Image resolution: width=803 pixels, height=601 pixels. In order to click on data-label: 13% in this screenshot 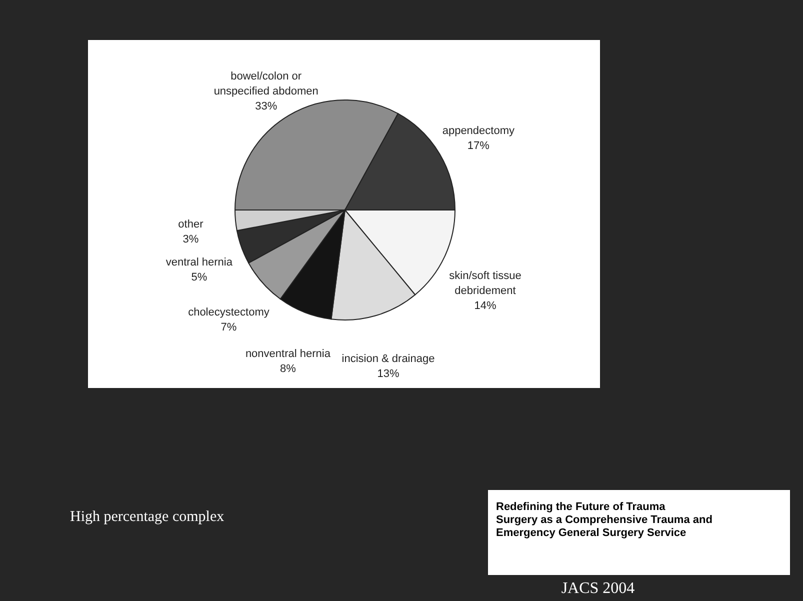, I will do `click(388, 374)`.